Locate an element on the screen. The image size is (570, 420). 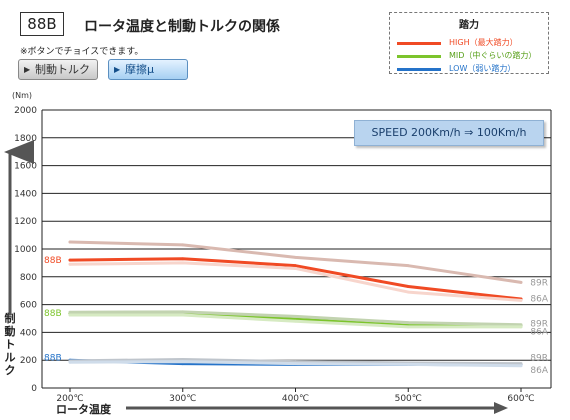
braking-torque-button-label: 制動トルク is located at coordinates (62, 69).